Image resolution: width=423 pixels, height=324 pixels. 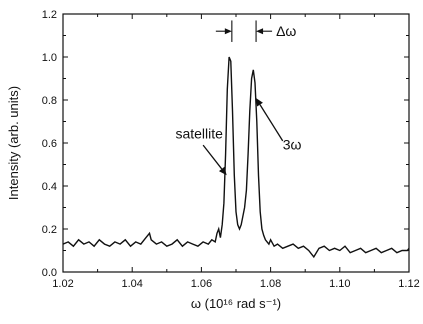 I want to click on delta-omega-markers, so click(x=244, y=31).